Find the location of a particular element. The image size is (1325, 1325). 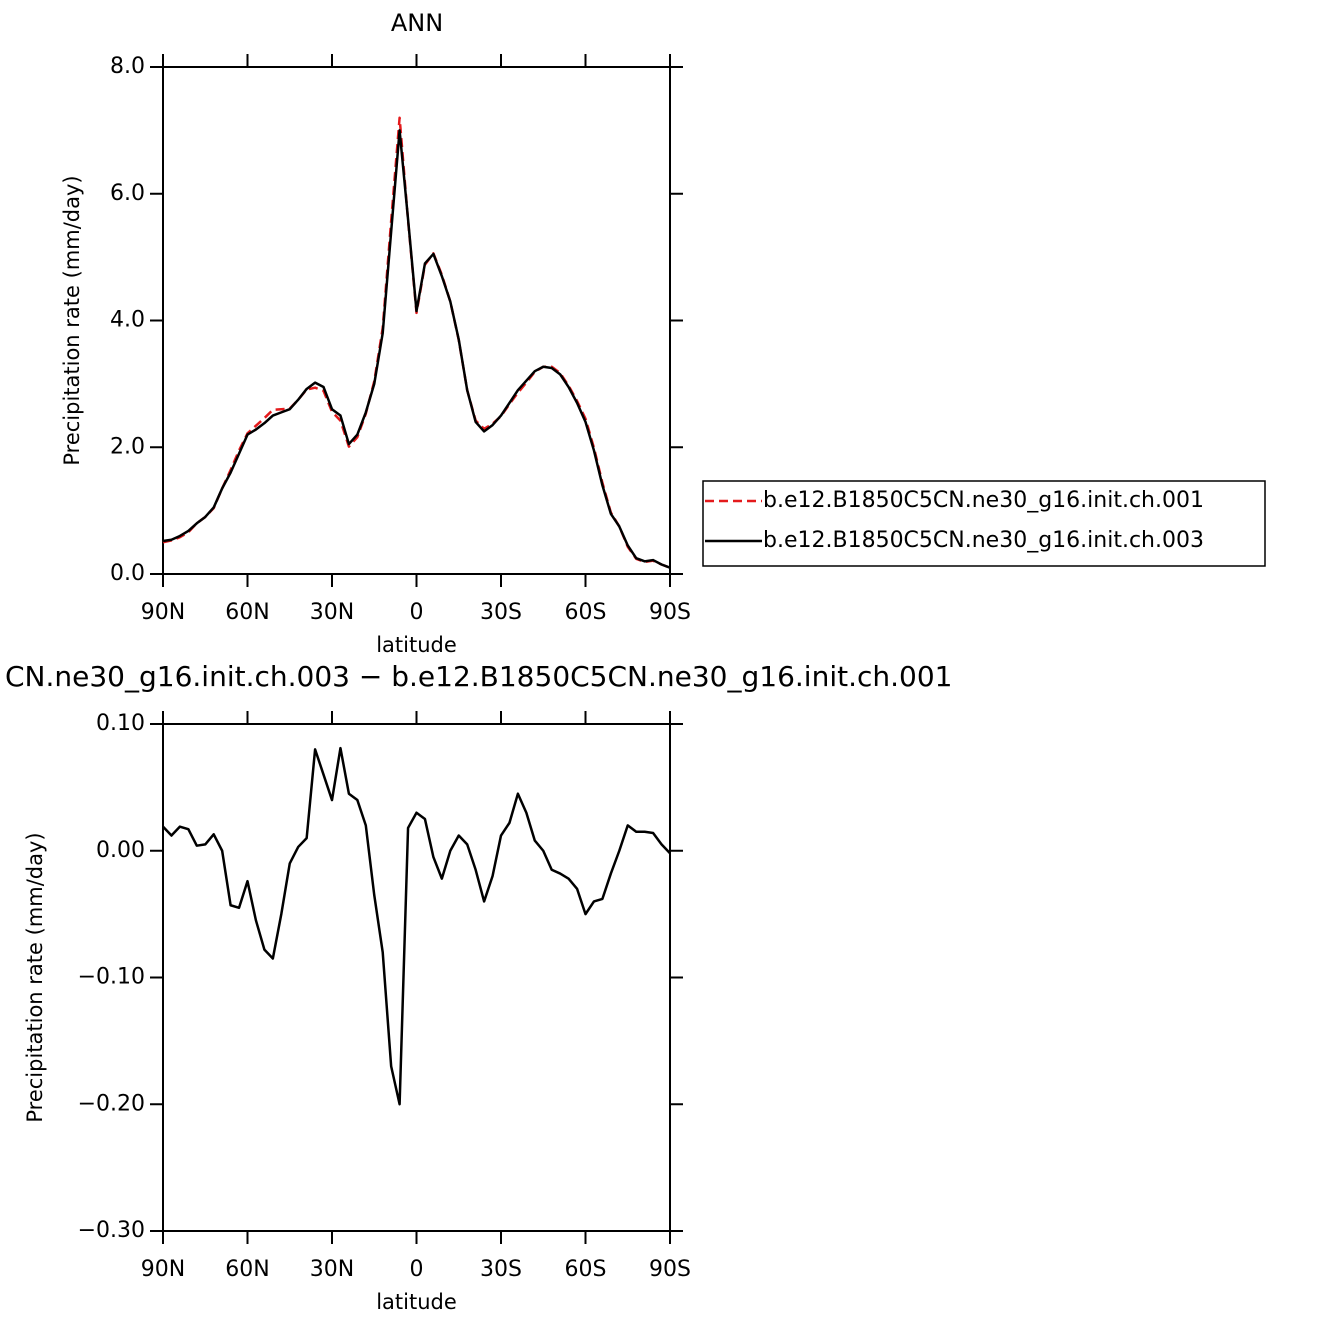

y-tick-label: 6.0 is located at coordinates (127, 193).